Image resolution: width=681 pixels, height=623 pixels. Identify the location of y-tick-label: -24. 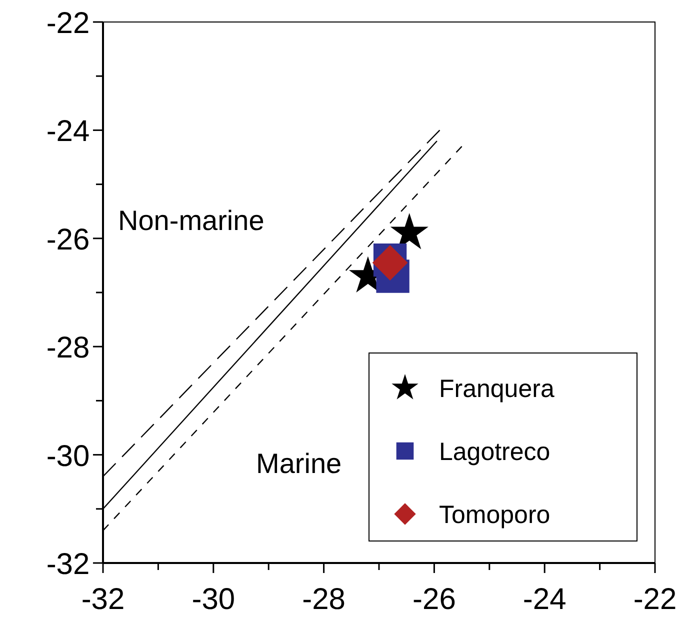
(68, 131).